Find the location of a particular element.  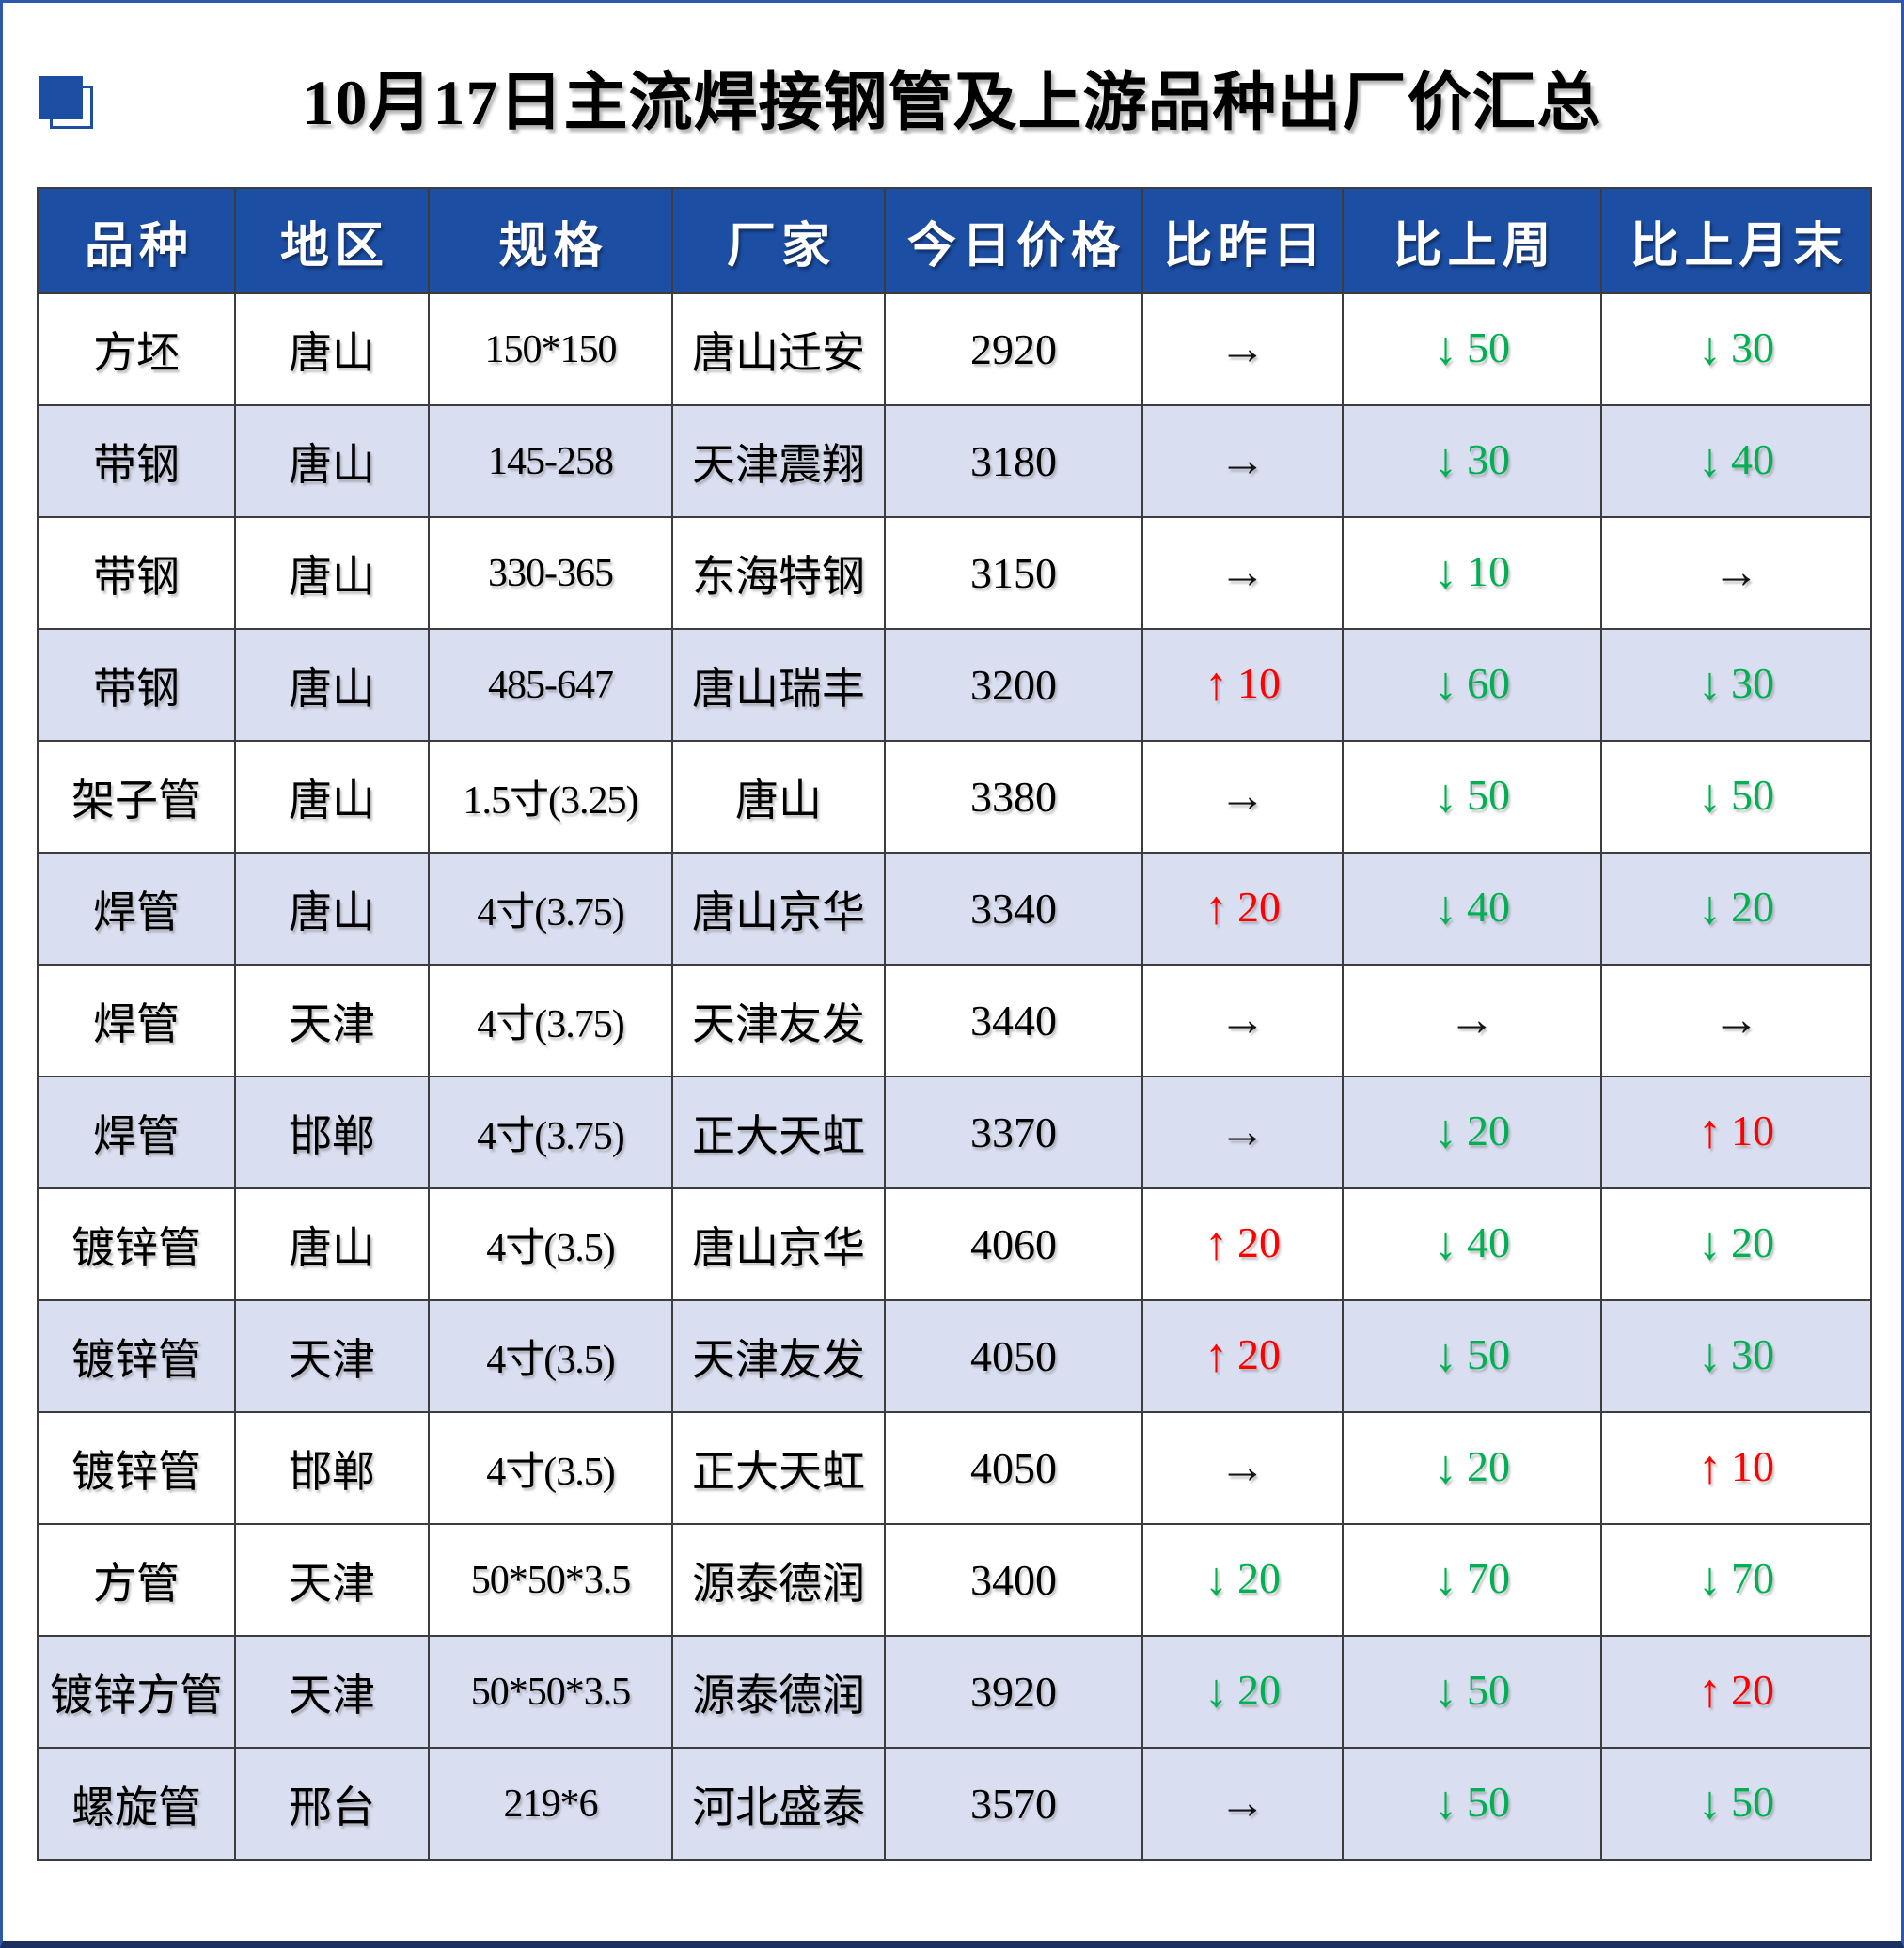

table-row: 镀锌管 唐山 4寸(3.5) 唐山京华 4060 ↑ 20 ↓ 40 ↓ 20 is located at coordinates (954, 1244).